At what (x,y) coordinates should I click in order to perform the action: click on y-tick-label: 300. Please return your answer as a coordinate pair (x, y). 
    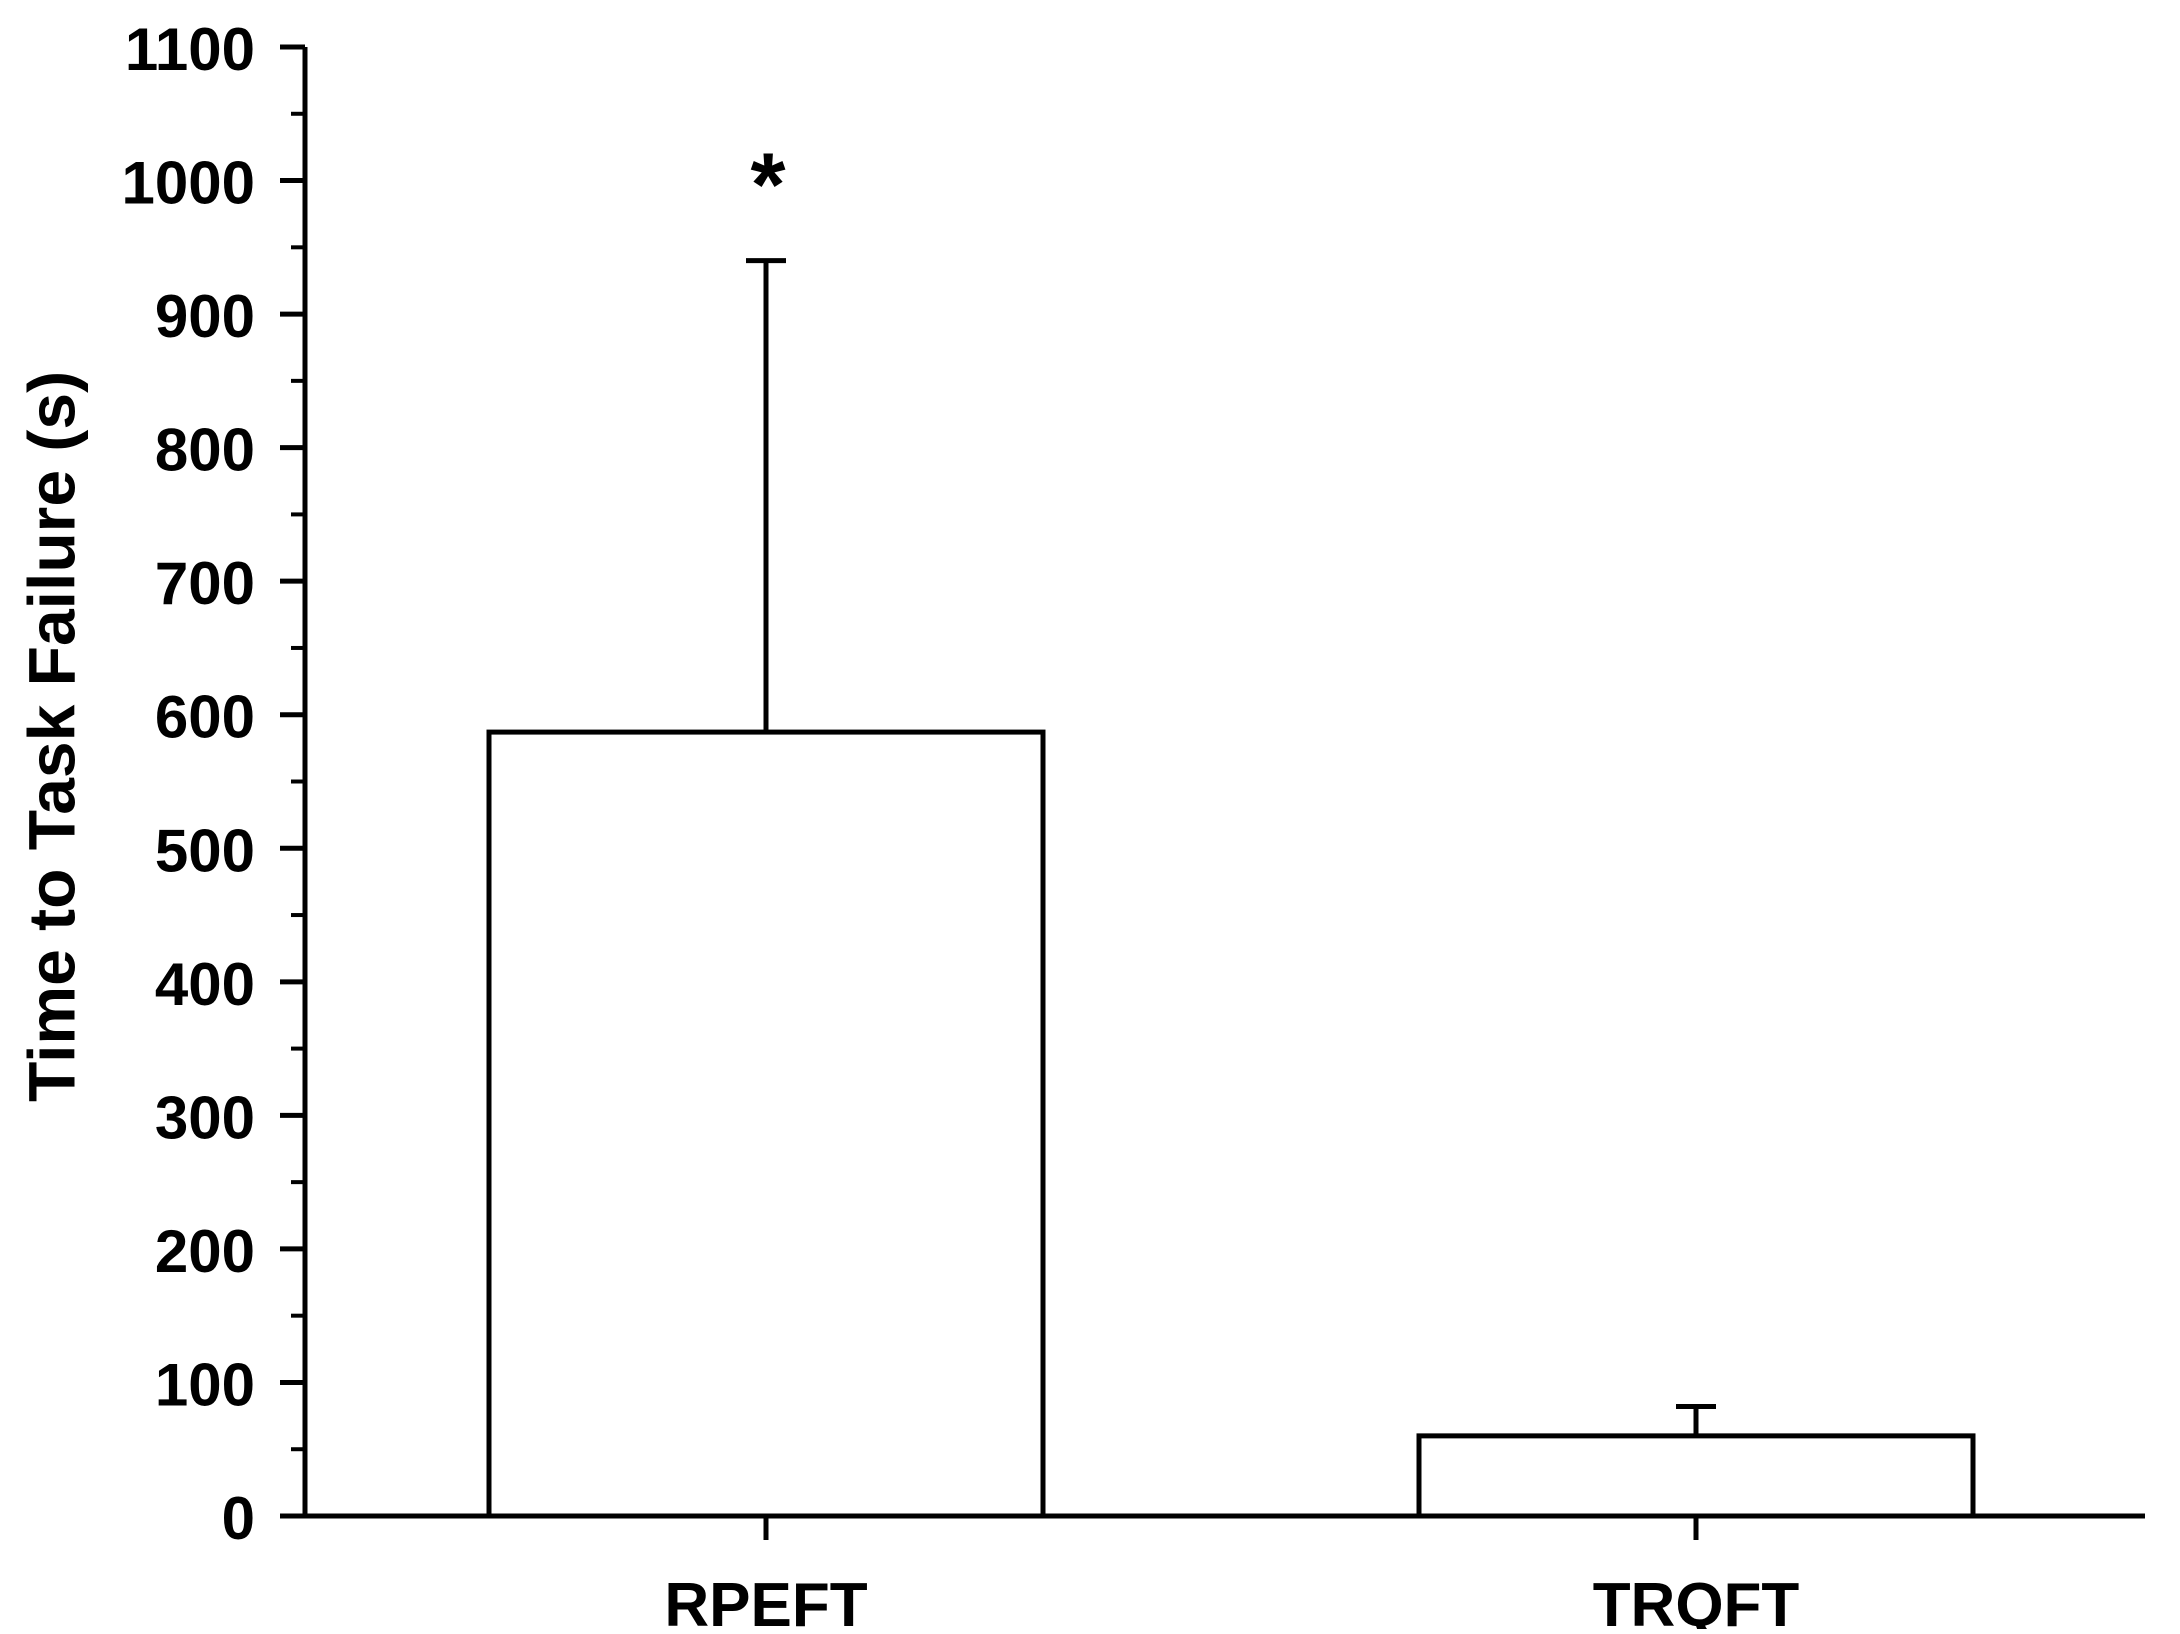
    Looking at the image, I should click on (205, 1117).